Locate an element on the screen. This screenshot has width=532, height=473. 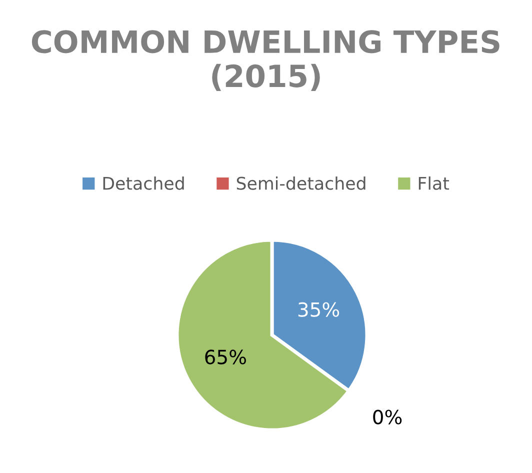
data-label: 65% is located at coordinates (225, 357).